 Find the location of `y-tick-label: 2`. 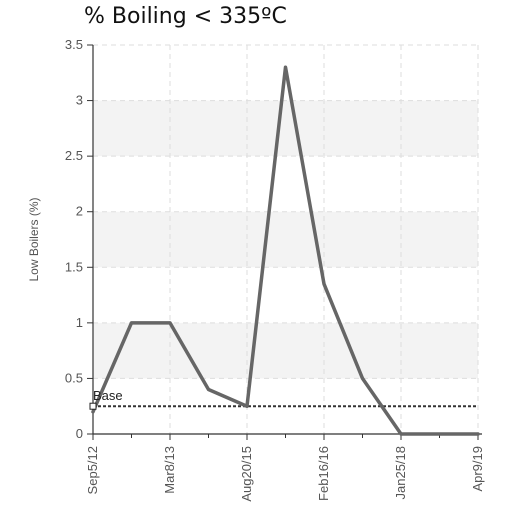

y-tick-label: 2 is located at coordinates (79, 211).